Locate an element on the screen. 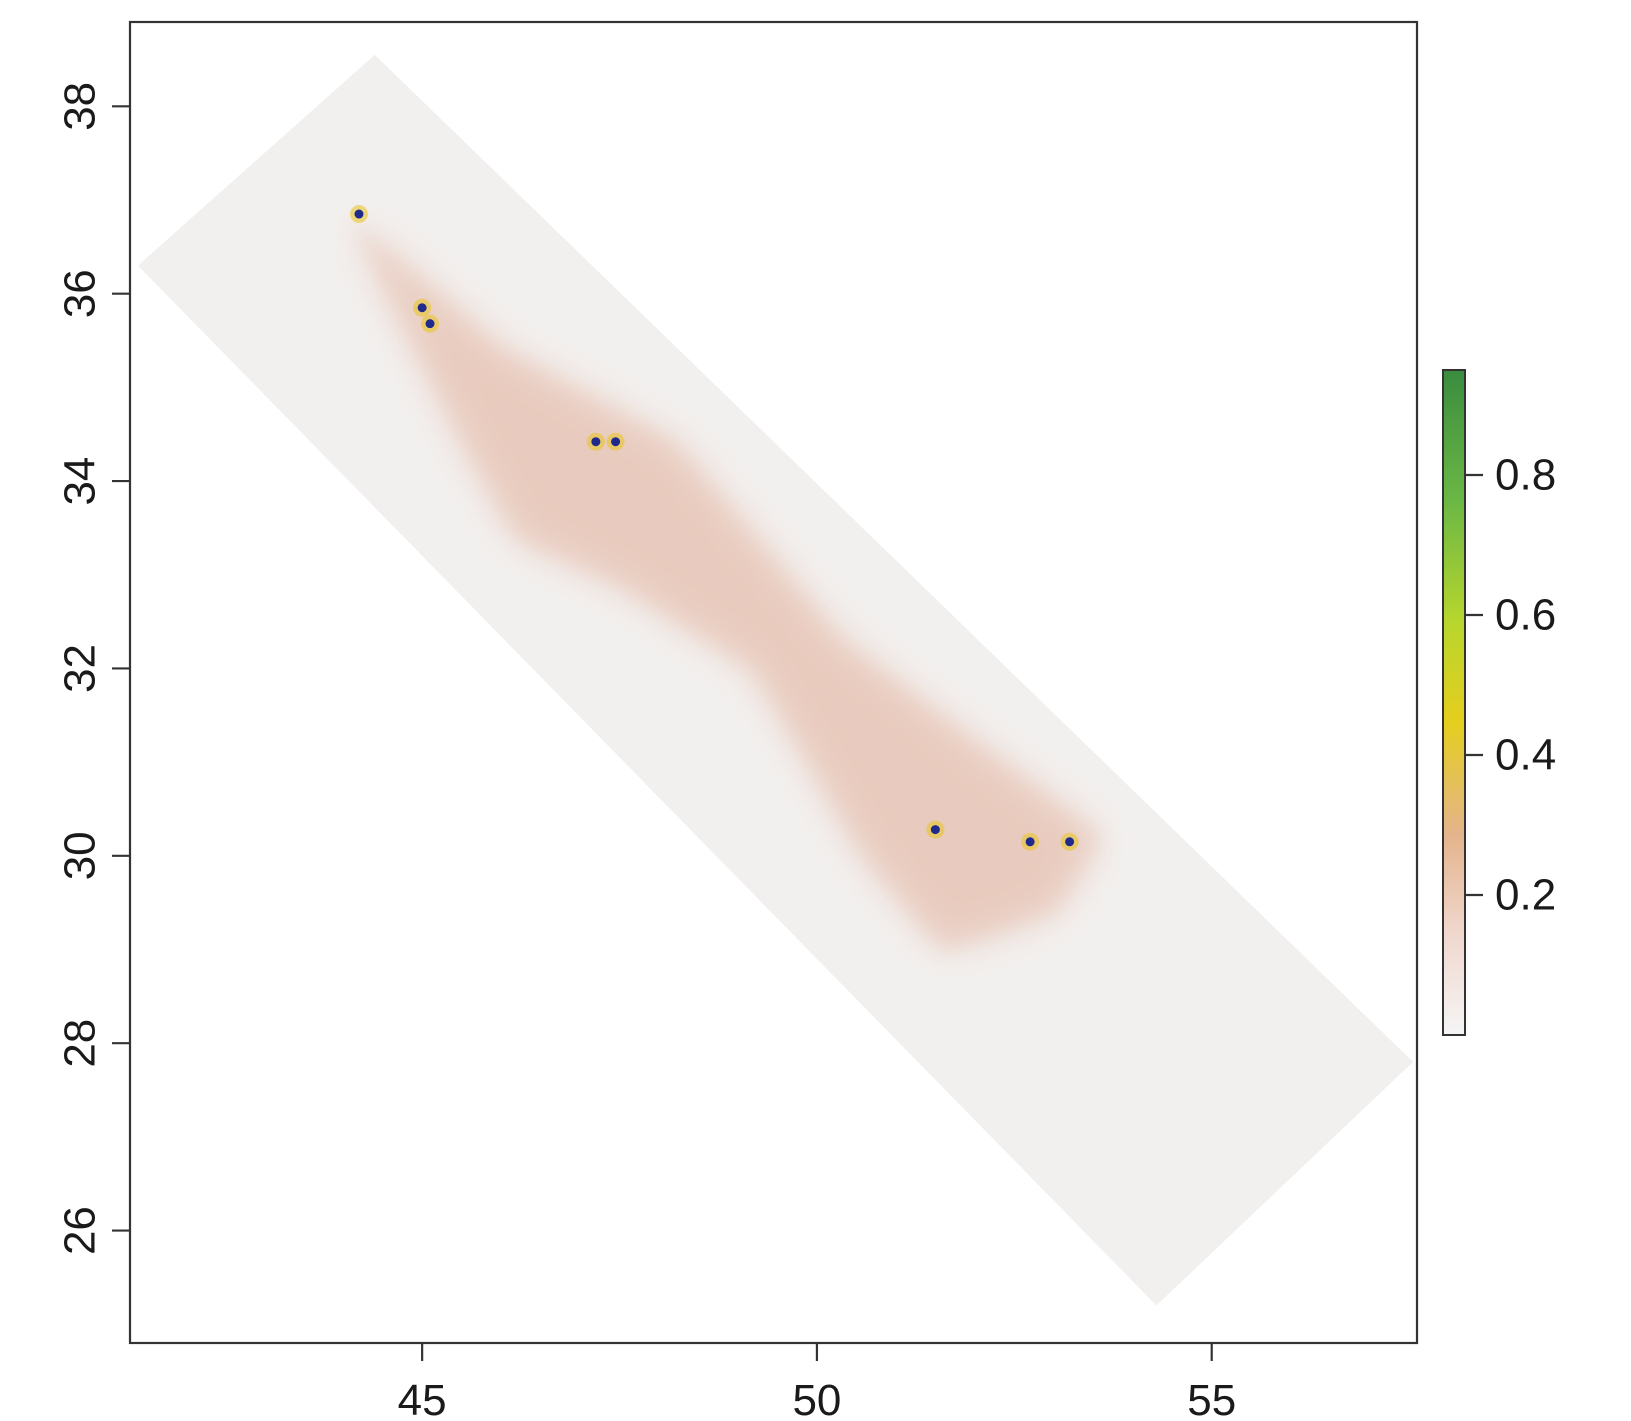  color-legend: 0.2 0.4 0.6 0.8 is located at coordinates (1499, 702).